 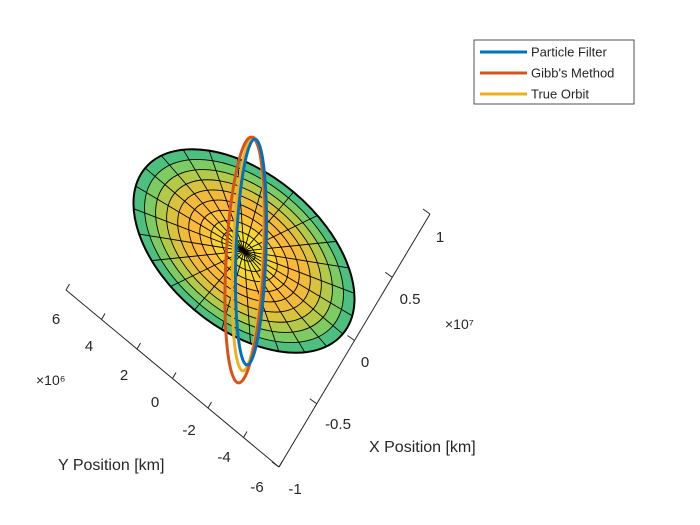 I want to click on orbit-lines, so click(x=246, y=260).